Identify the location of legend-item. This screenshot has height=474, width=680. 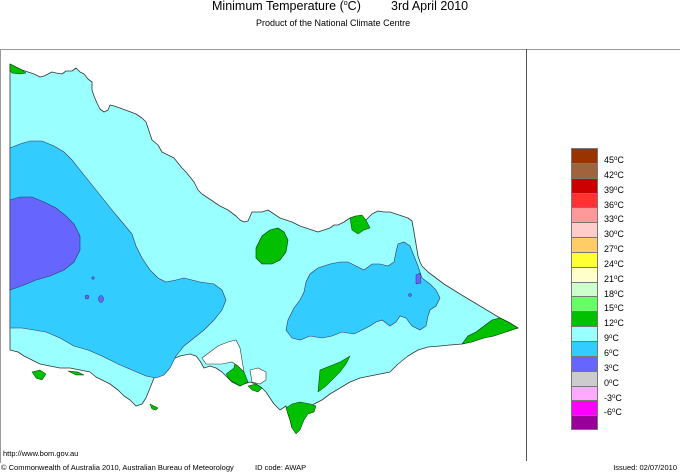
(616, 423).